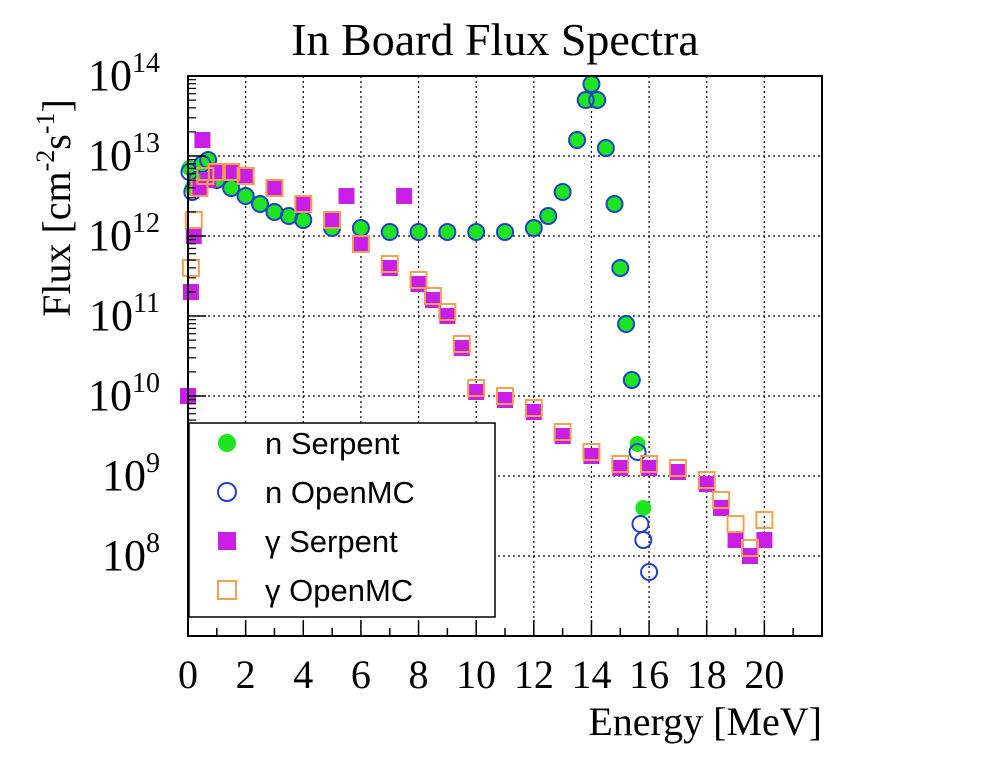 The height and width of the screenshot is (769, 991). I want to click on chart-title: In Board Flux Spectra, so click(495, 39).